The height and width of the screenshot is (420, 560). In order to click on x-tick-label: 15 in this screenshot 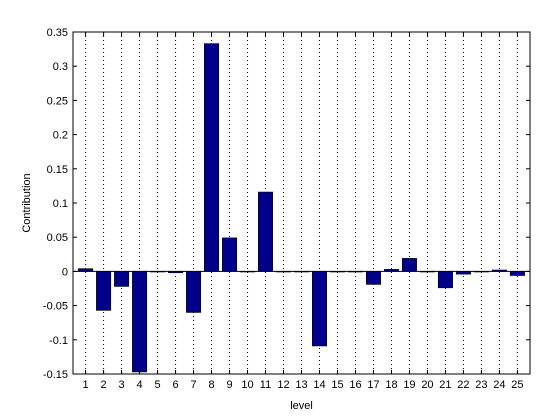, I will do `click(337, 385)`.